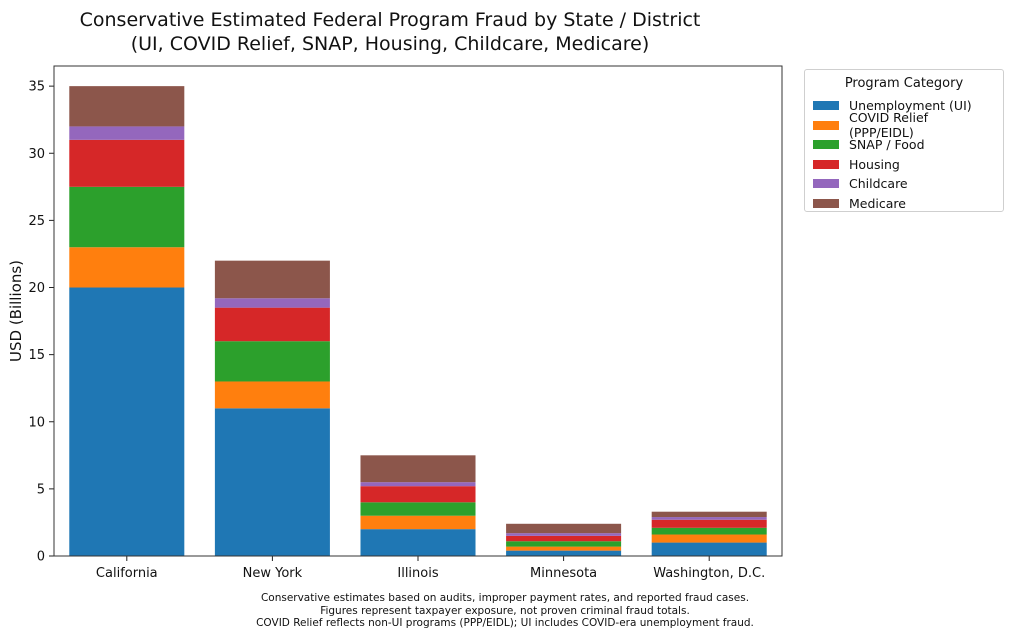 This screenshot has width=1013, height=639. What do you see at coordinates (887, 145) in the screenshot?
I see `legend-label: SNAP / Food` at bounding box center [887, 145].